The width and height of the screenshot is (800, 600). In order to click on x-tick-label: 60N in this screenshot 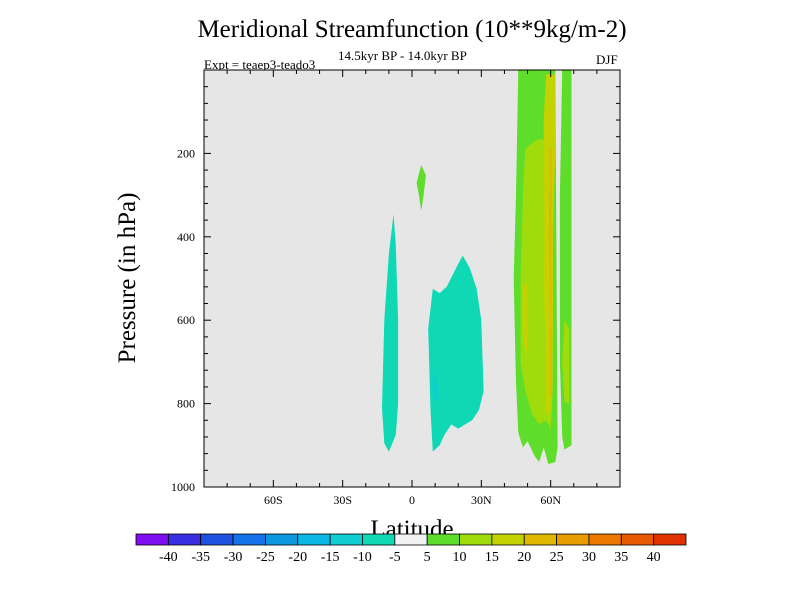, I will do `click(550, 500)`.